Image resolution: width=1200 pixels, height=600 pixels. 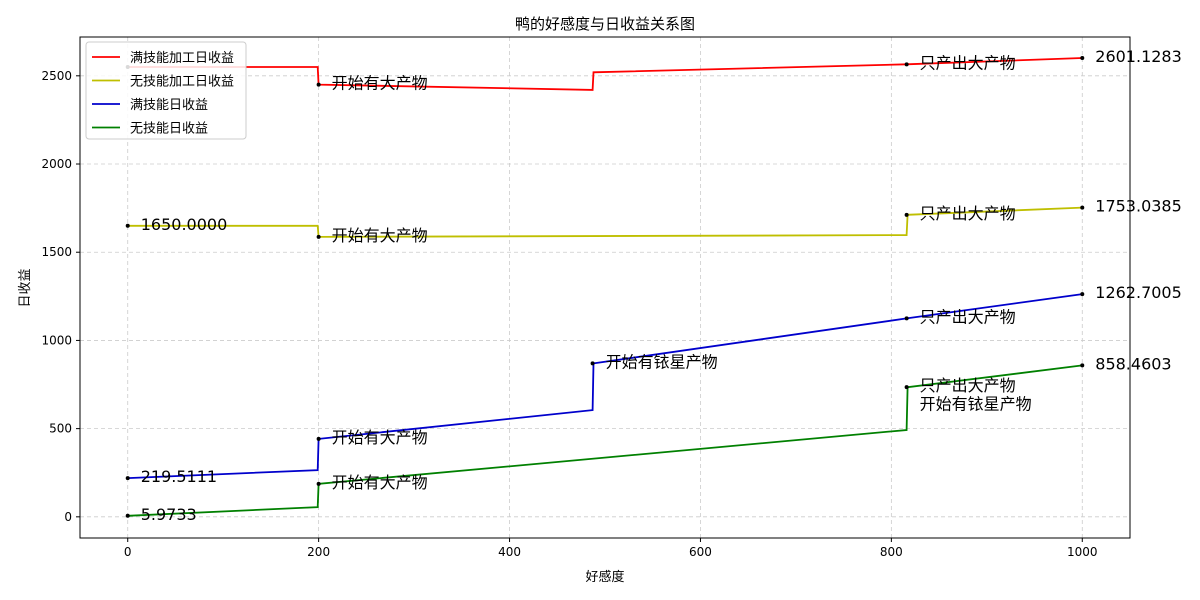 I want to click on annotation-label: 2601.1283, so click(x=1138, y=56).